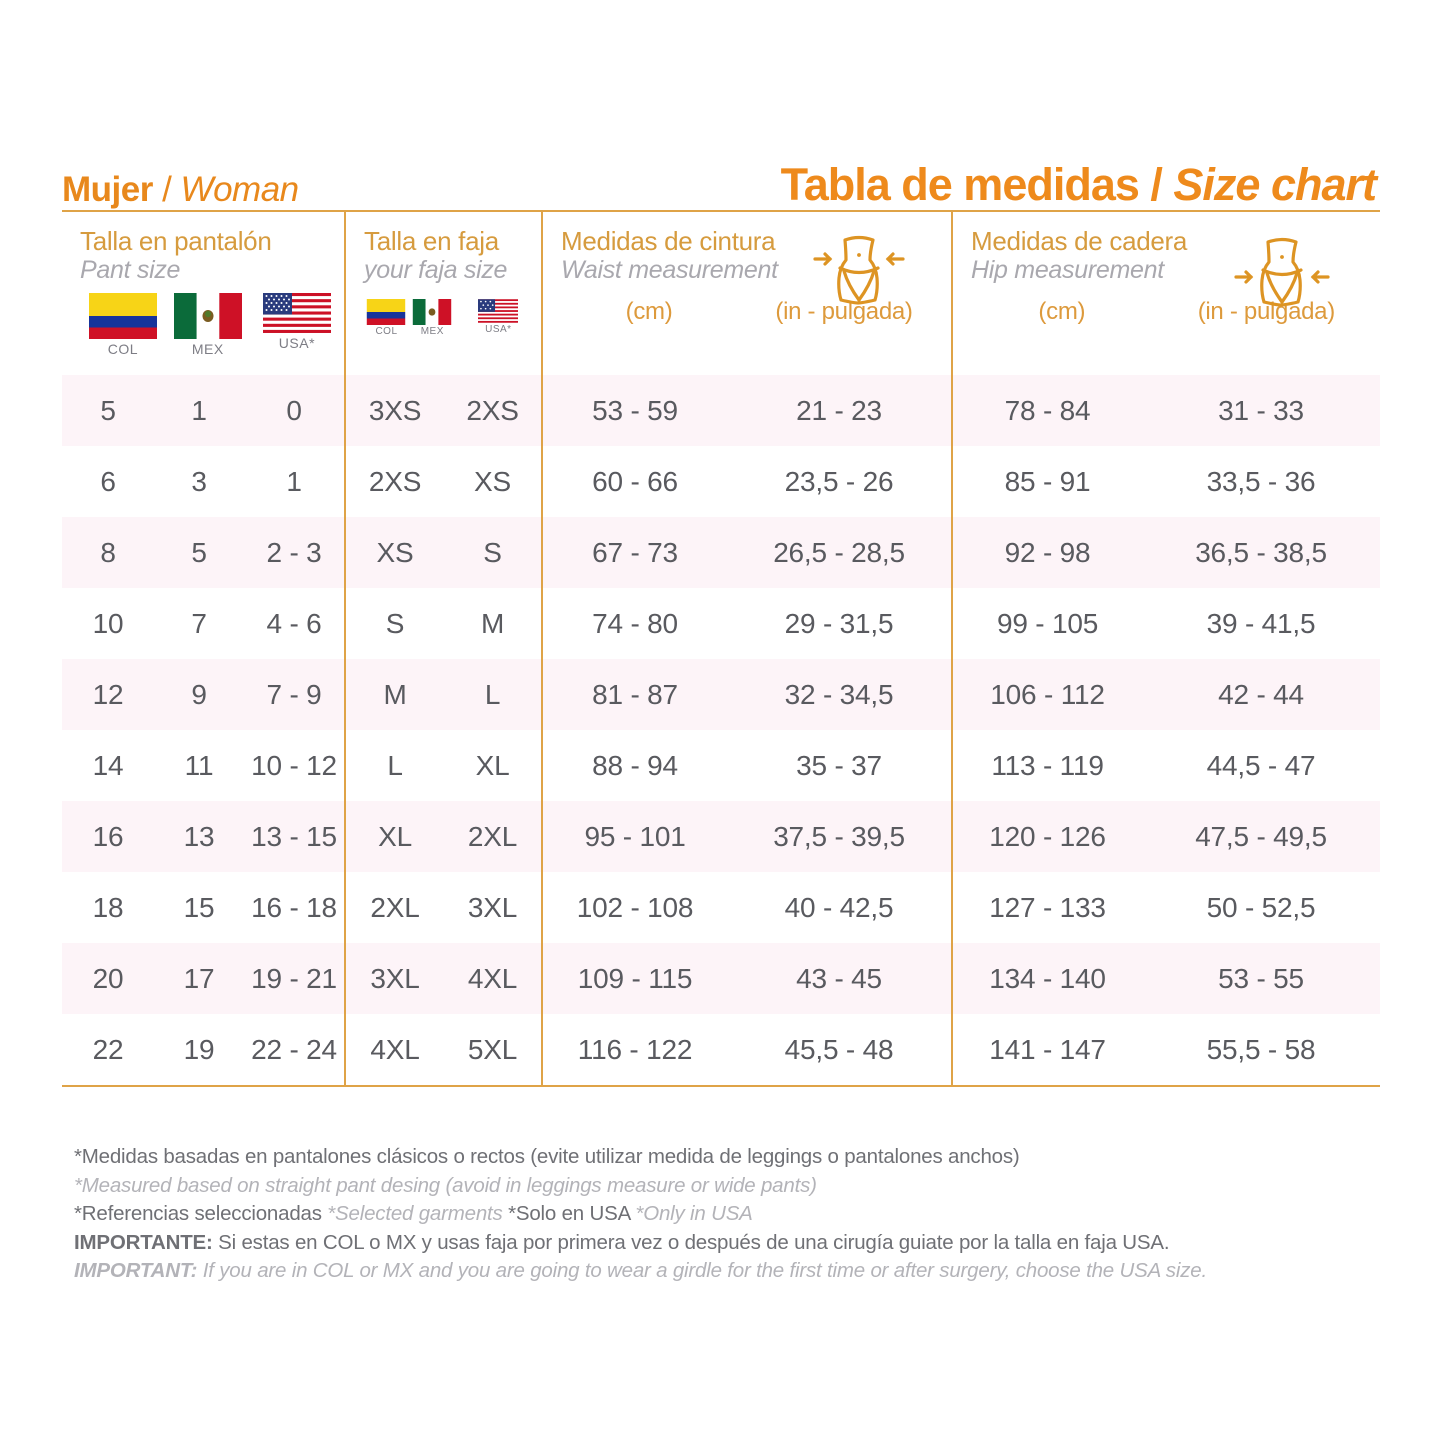 The width and height of the screenshot is (1445, 1445). Describe the element at coordinates (130, 270) in the screenshot. I see `group-label-en: Pant size` at that location.